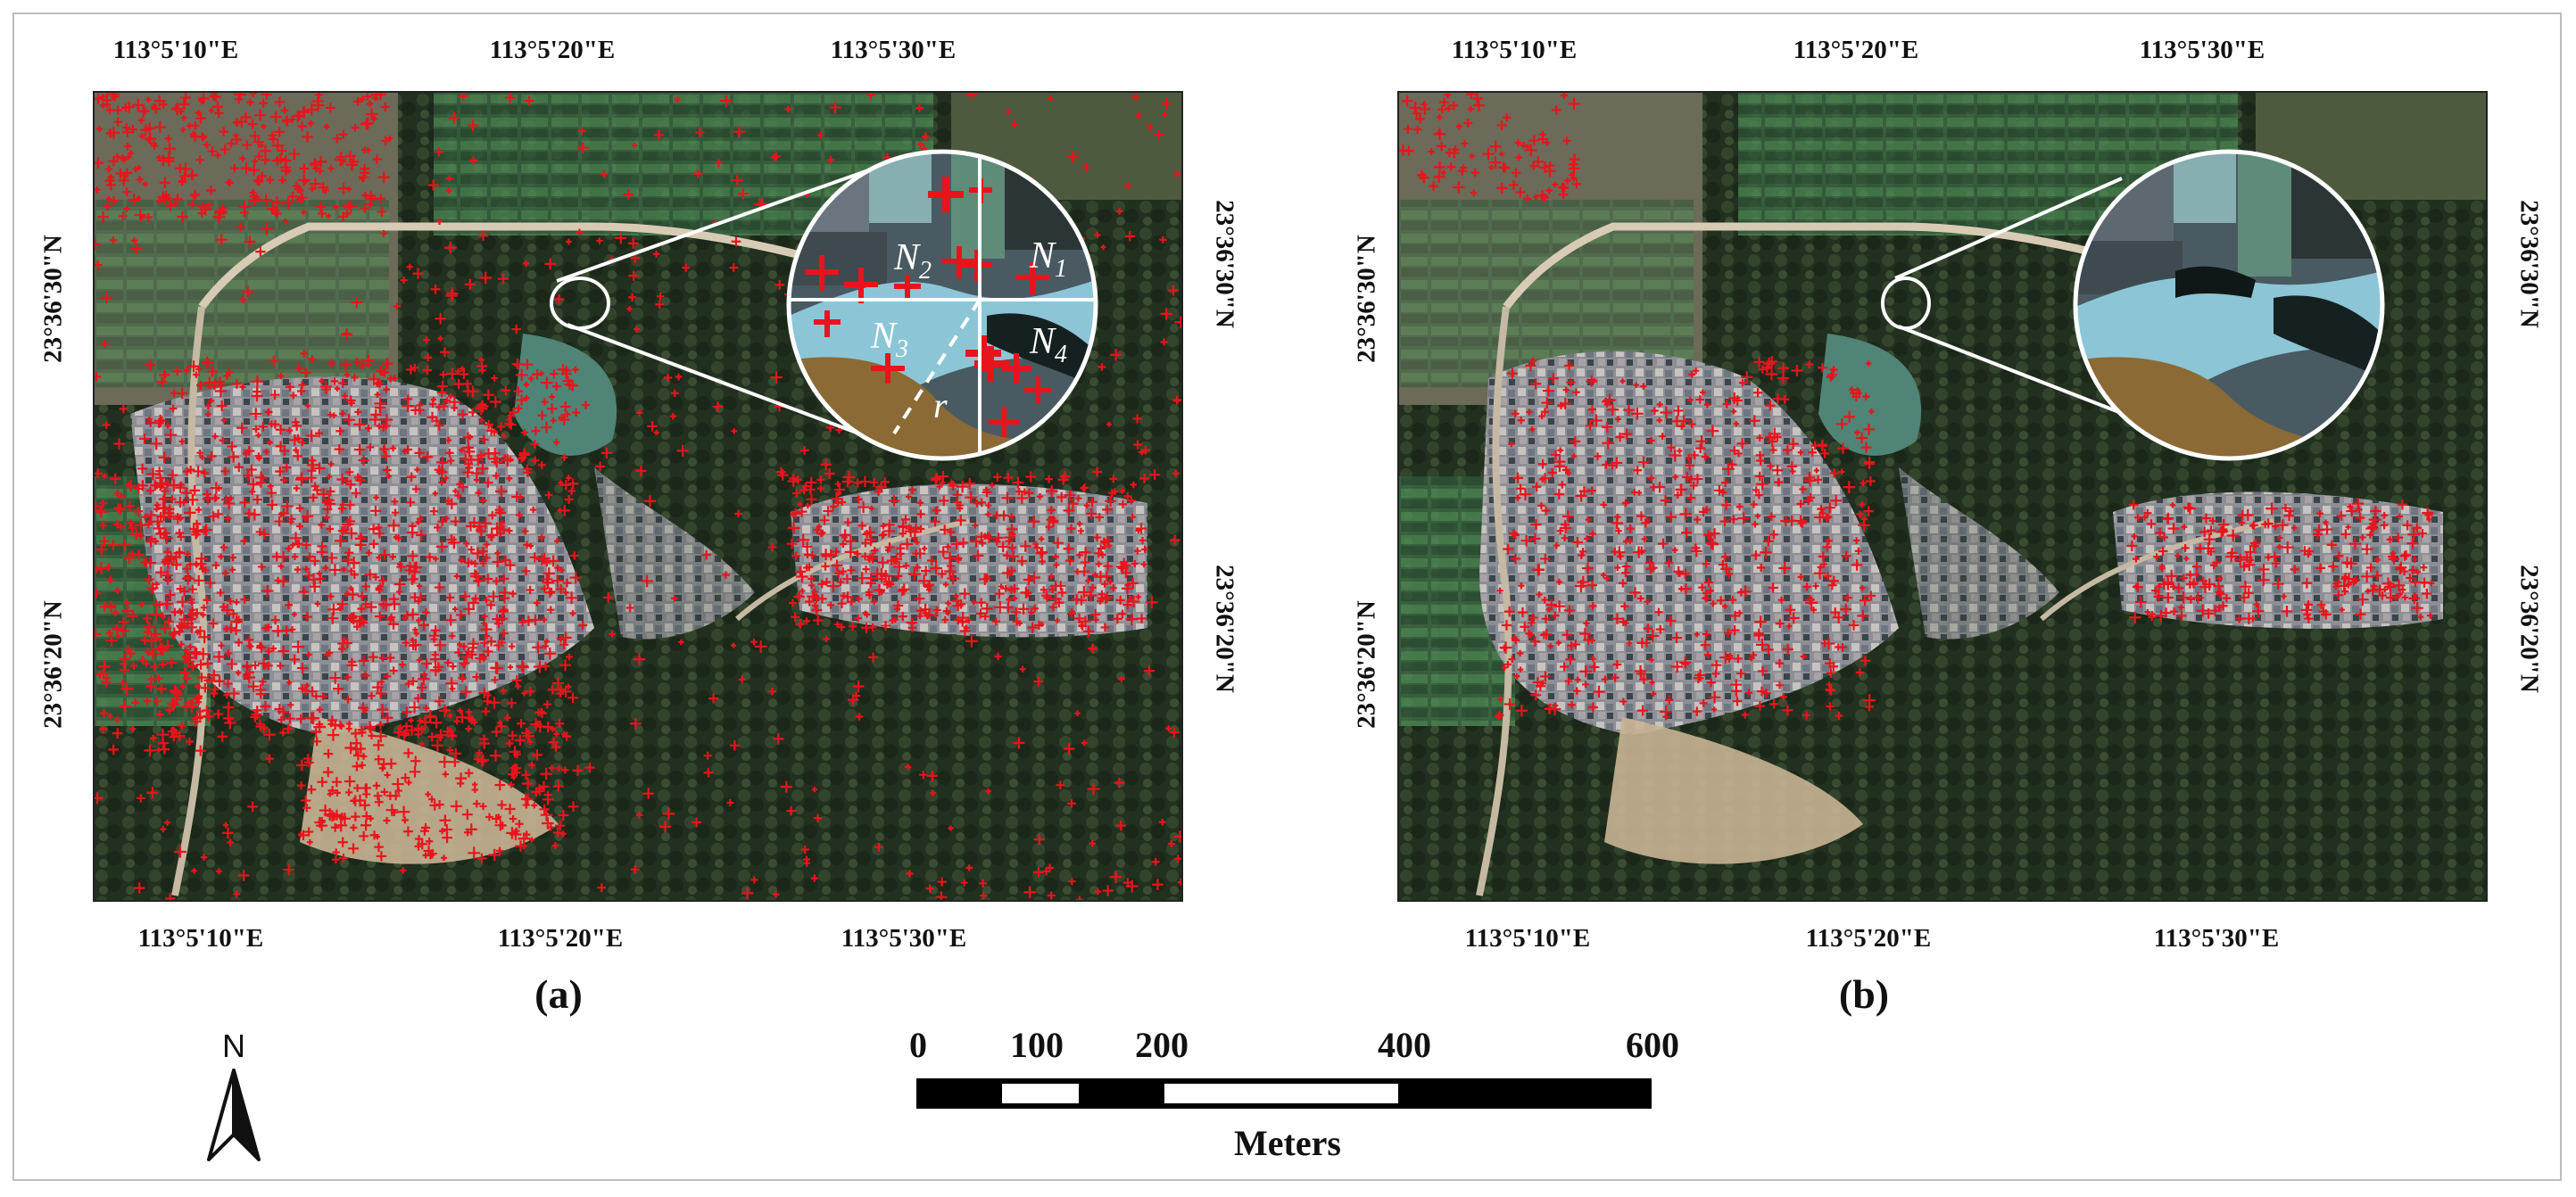 Image resolution: width=2576 pixels, height=1197 pixels. I want to click on a-left-lat-1: 23°36'30"N, so click(53, 299).